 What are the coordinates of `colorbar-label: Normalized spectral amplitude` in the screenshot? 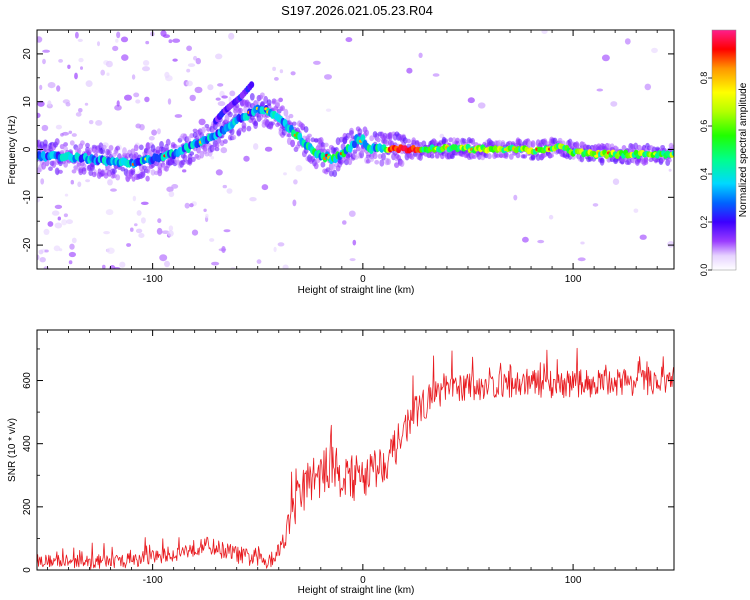 It's located at (743, 149).